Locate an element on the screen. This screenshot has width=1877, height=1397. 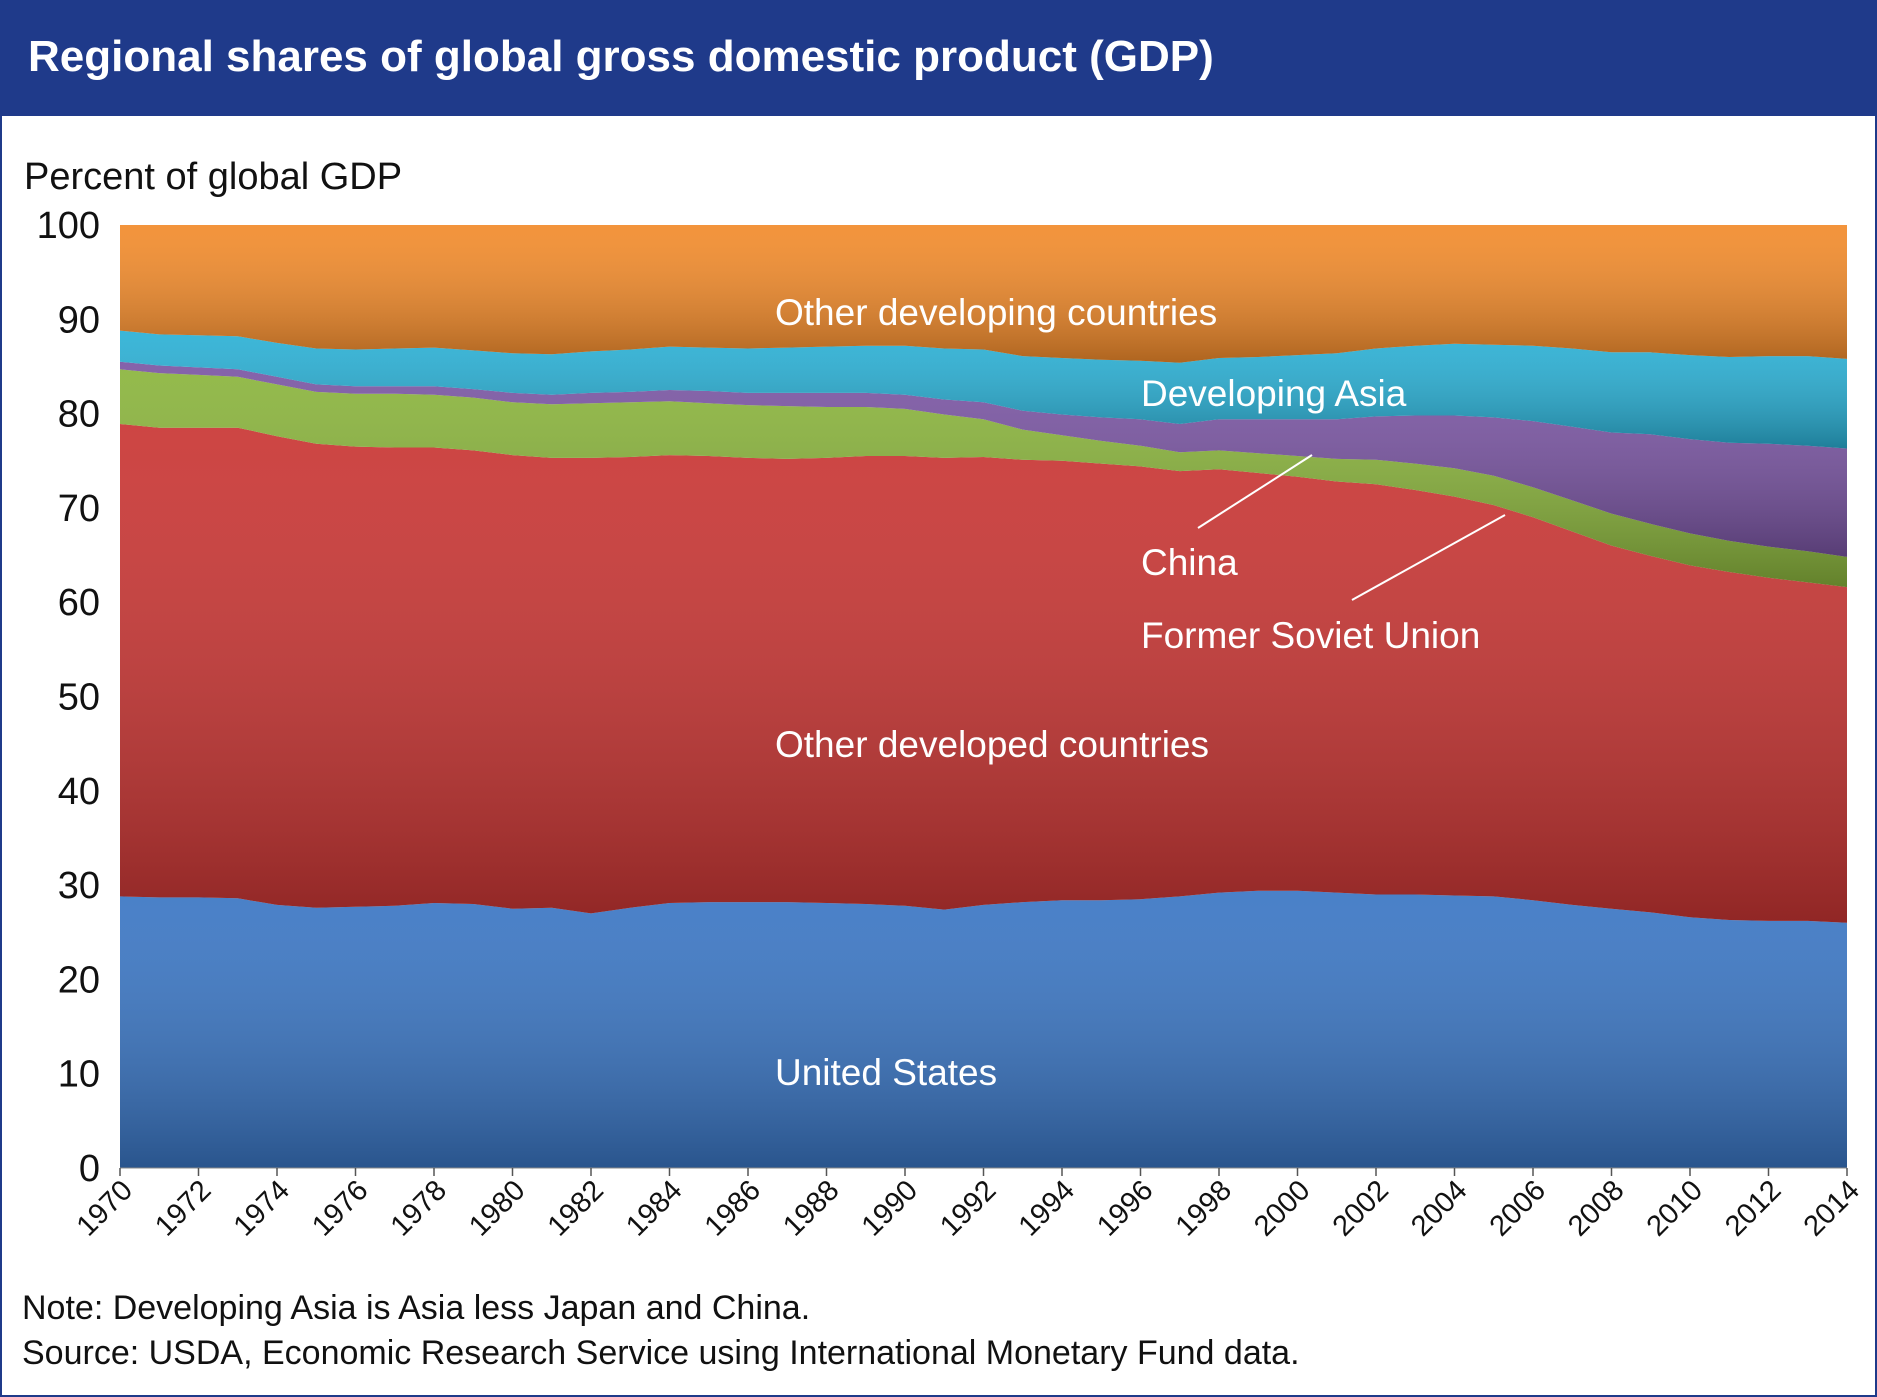
x-tick-label: 1976 is located at coordinates (340, 1208).